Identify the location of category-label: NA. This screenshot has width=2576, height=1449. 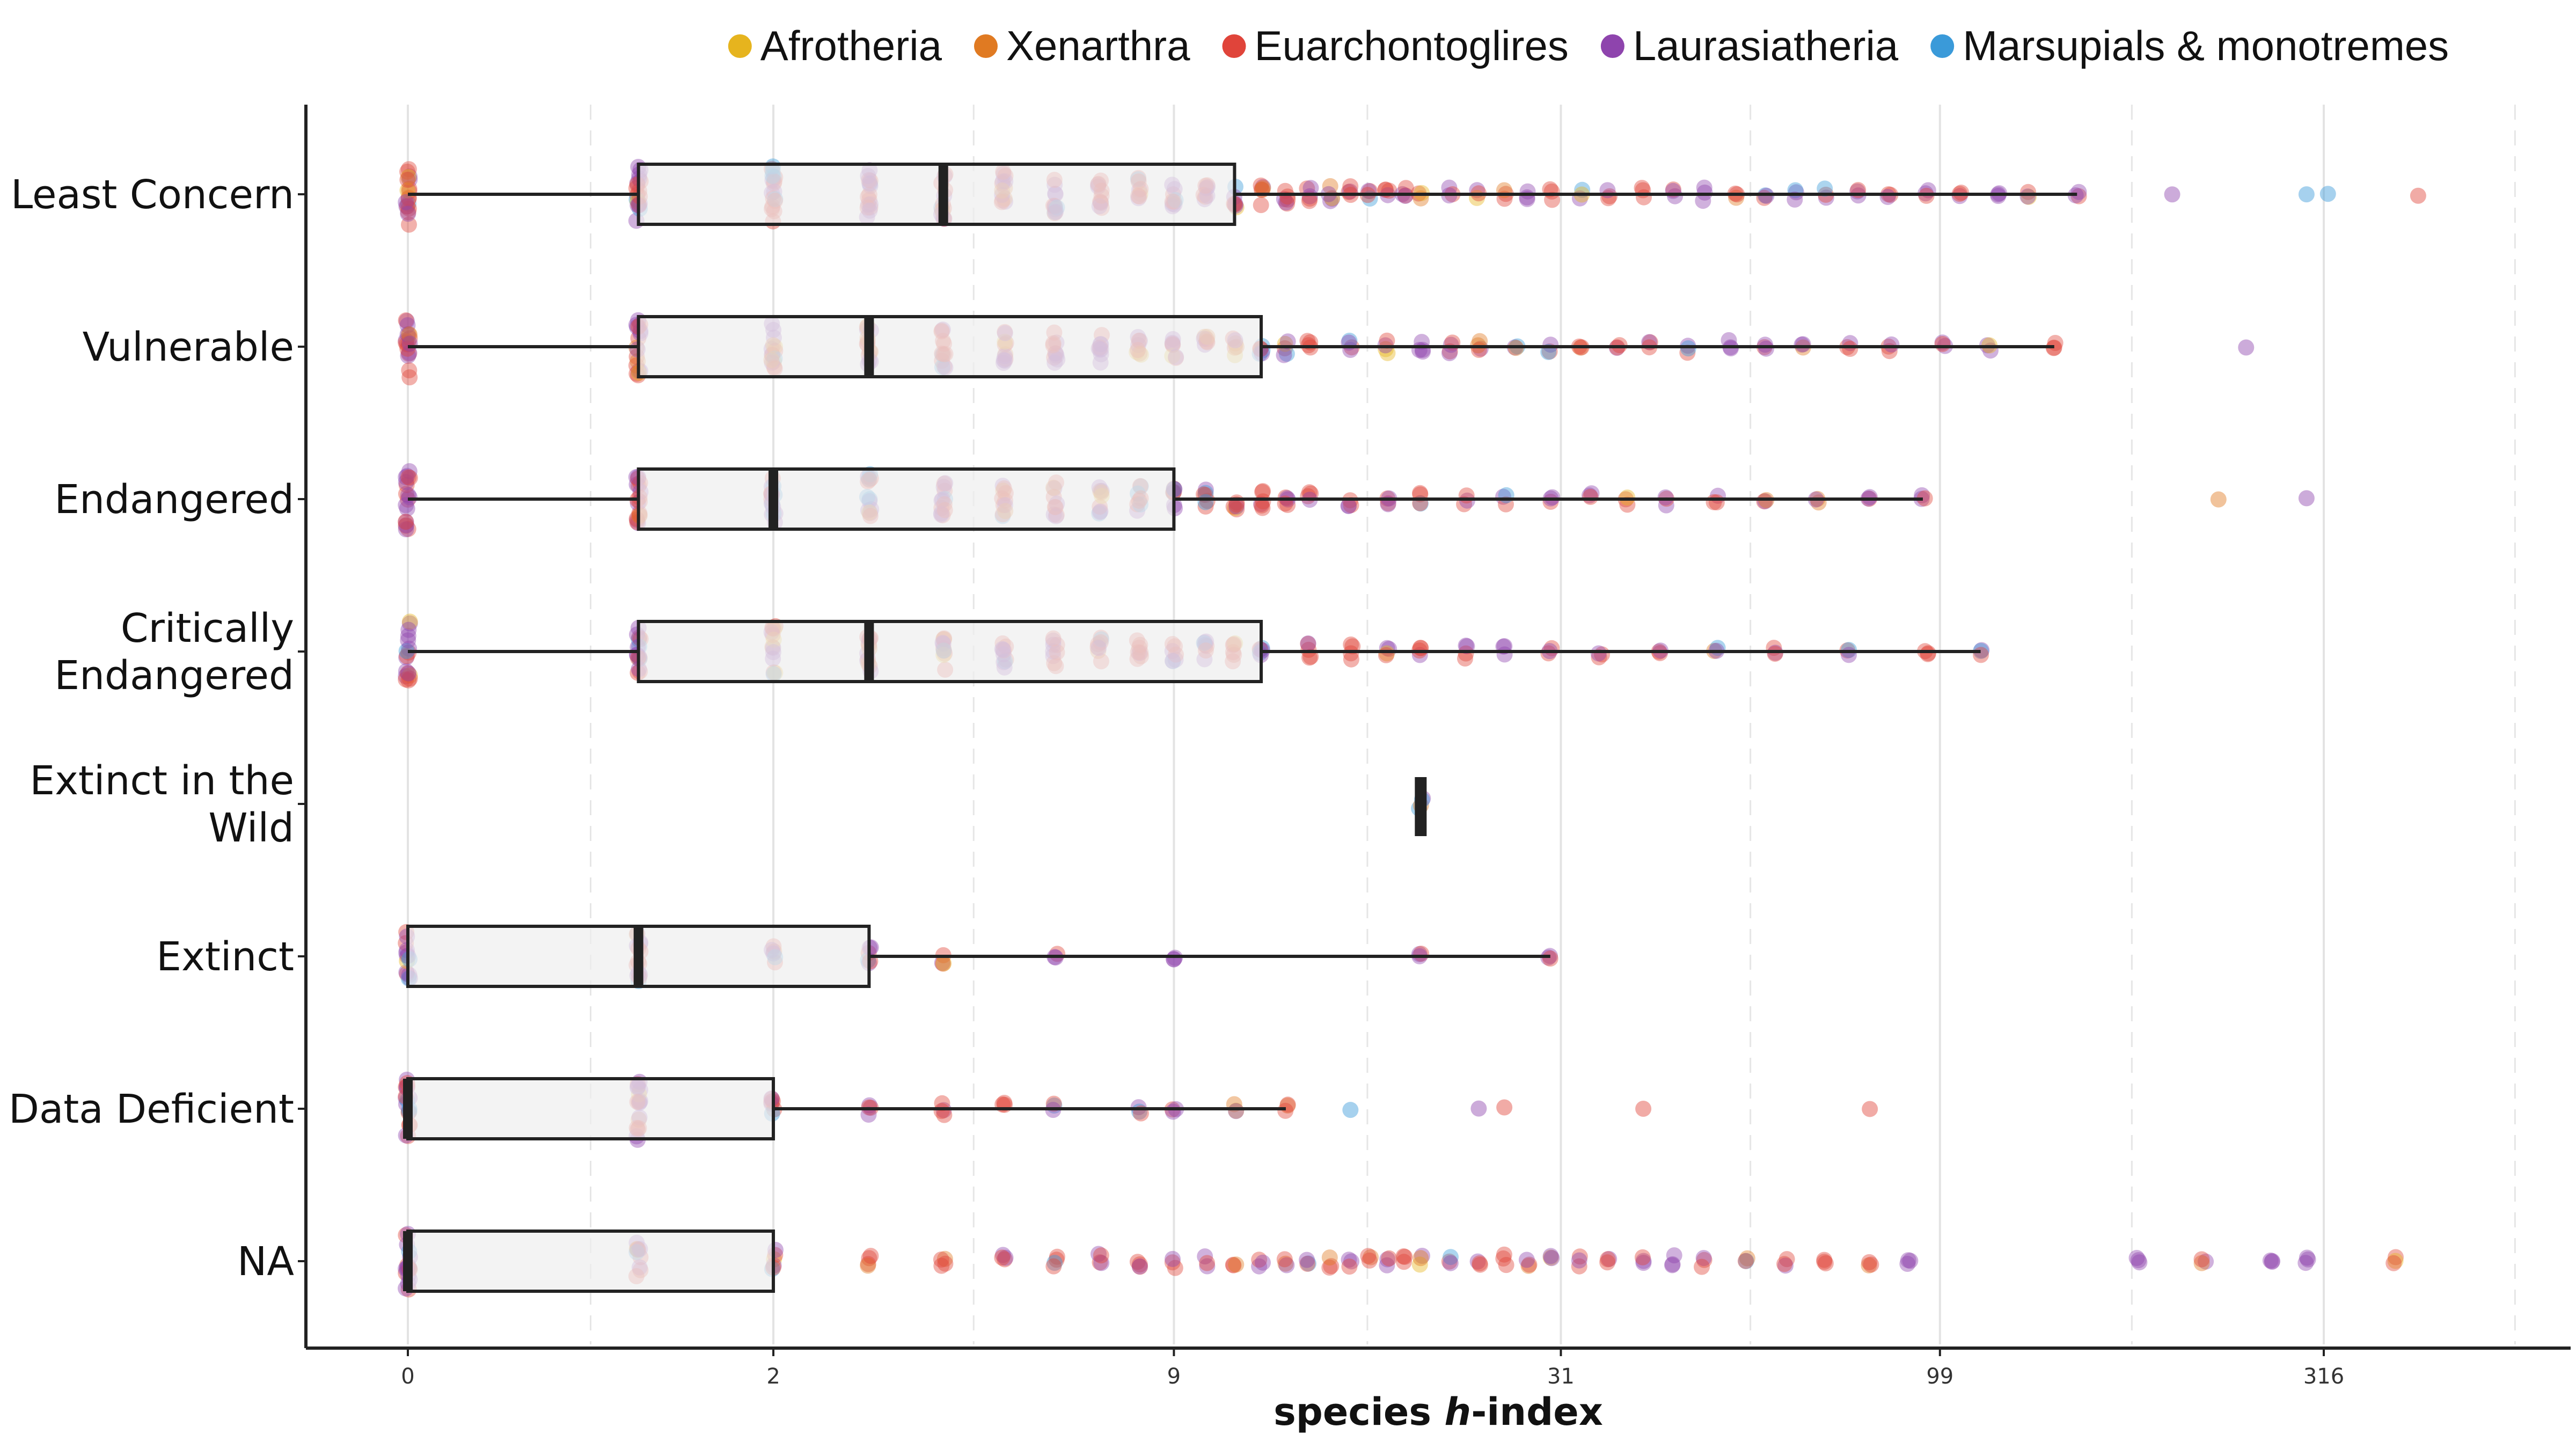
(265, 1262).